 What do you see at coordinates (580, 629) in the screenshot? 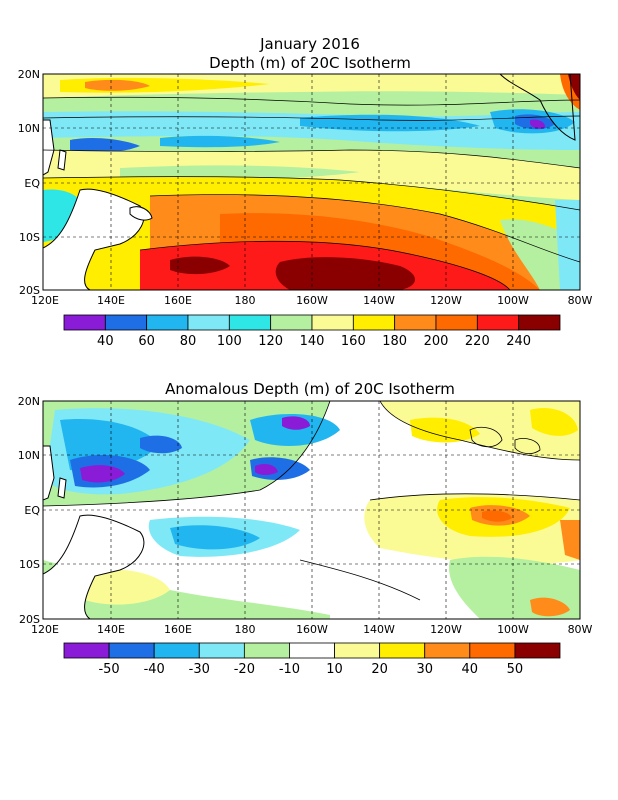
I see `bottom-xtick-80w: 80W` at bounding box center [580, 629].